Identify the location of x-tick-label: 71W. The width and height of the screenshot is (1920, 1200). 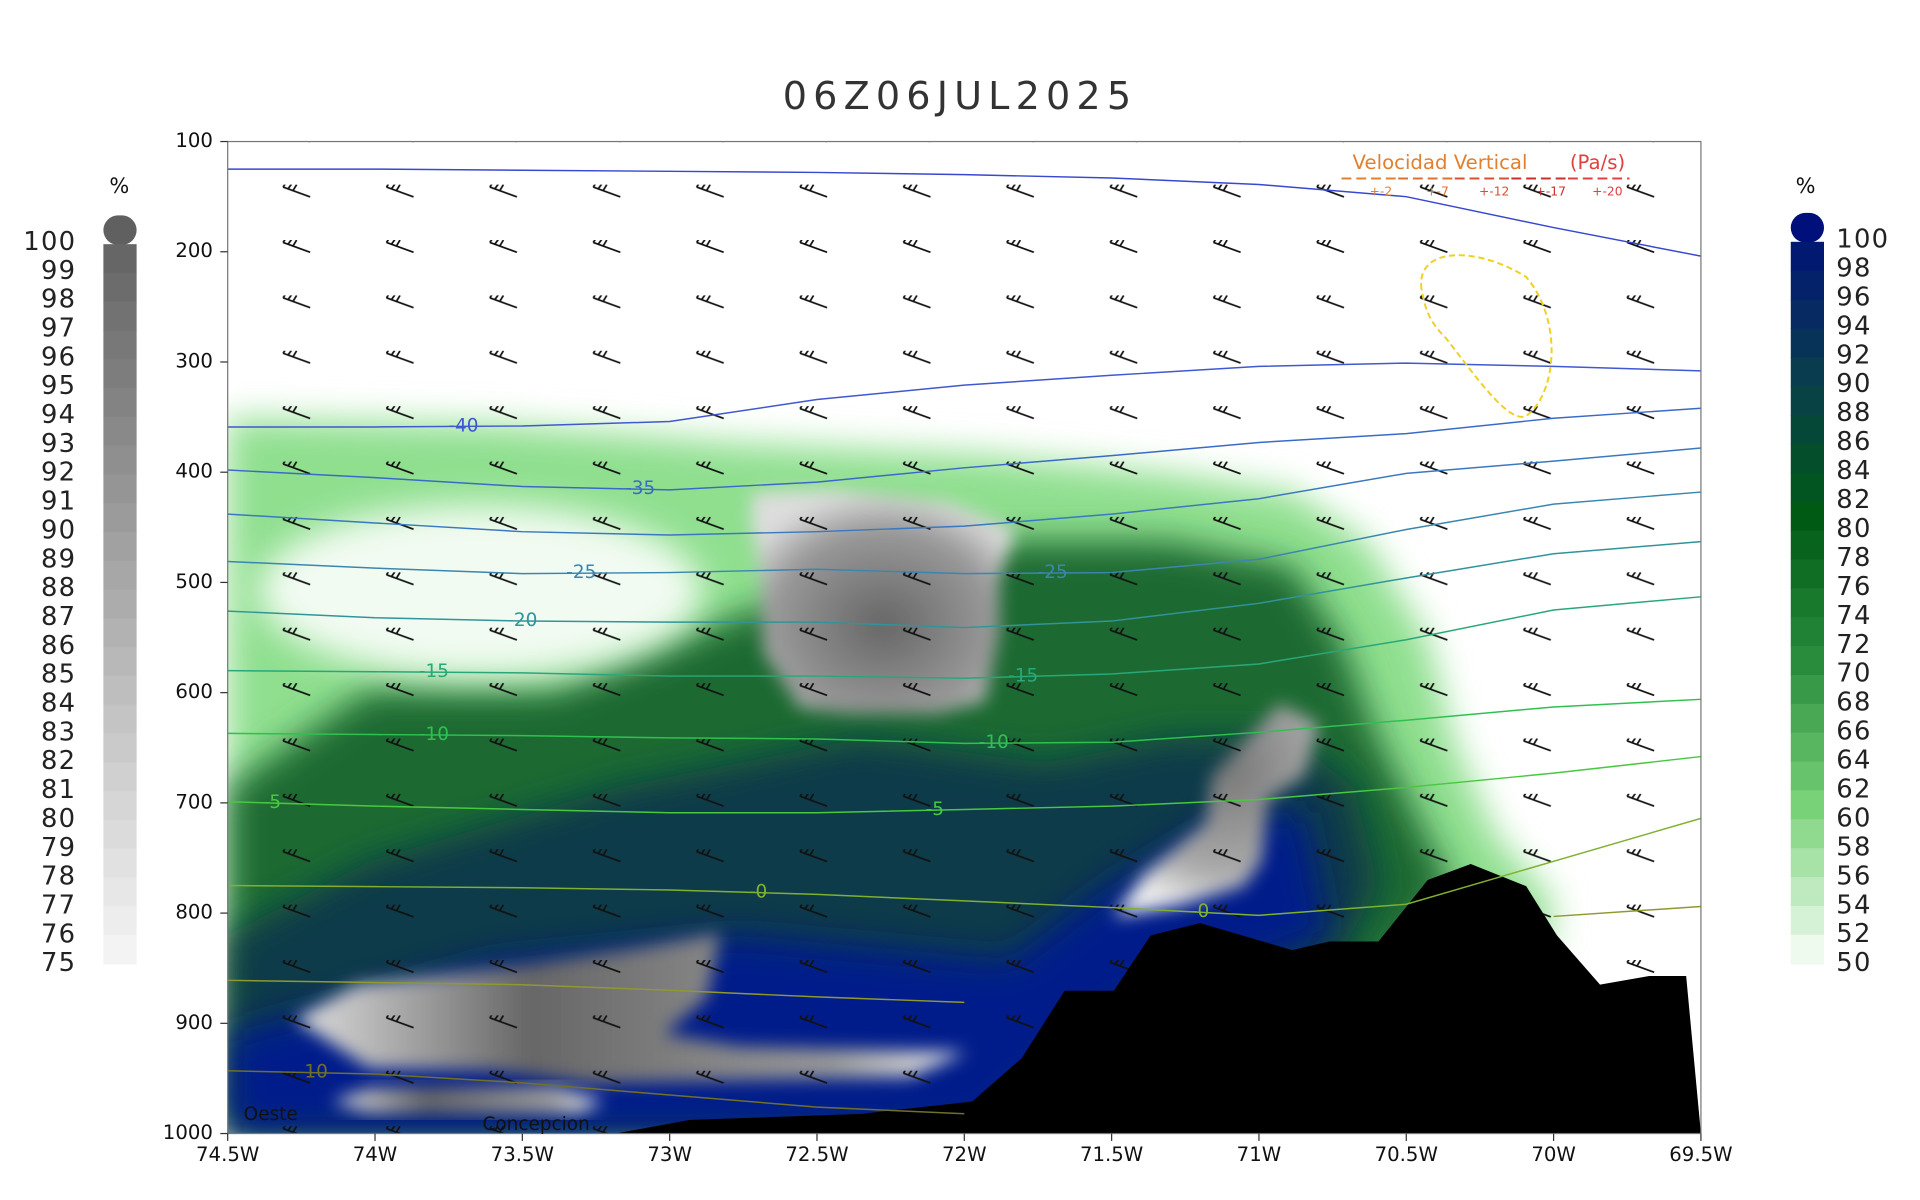
(1259, 1154).